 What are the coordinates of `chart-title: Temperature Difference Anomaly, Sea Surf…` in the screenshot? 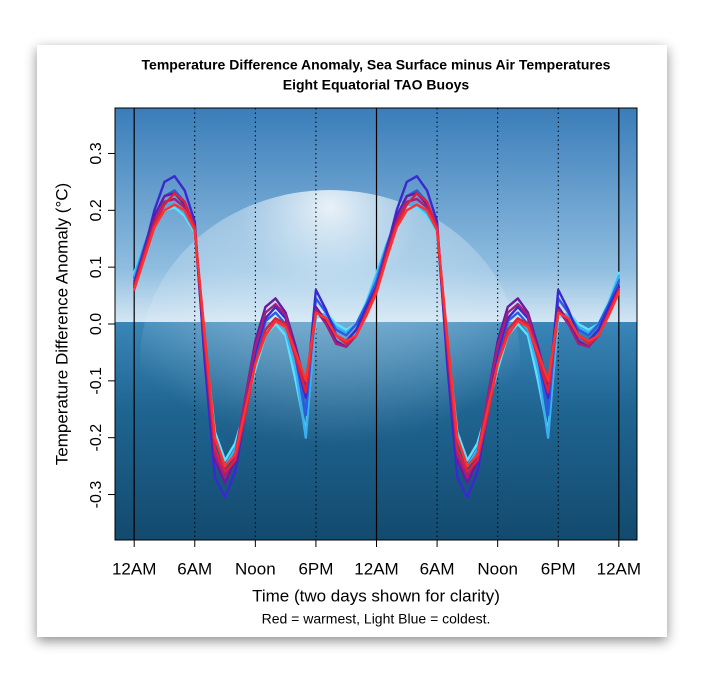 It's located at (376, 65).